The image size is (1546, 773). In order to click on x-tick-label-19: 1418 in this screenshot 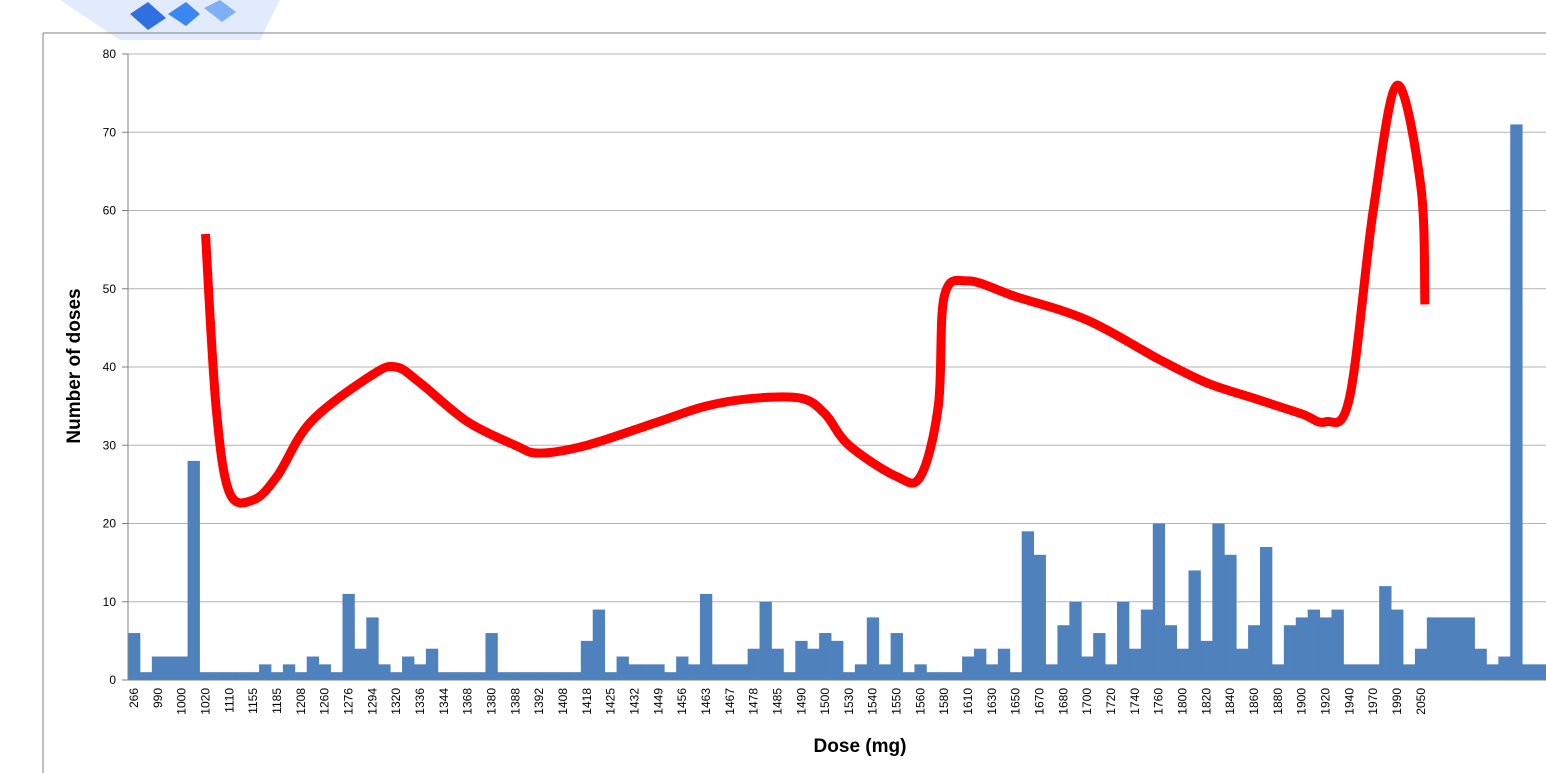, I will do `click(587, 701)`.